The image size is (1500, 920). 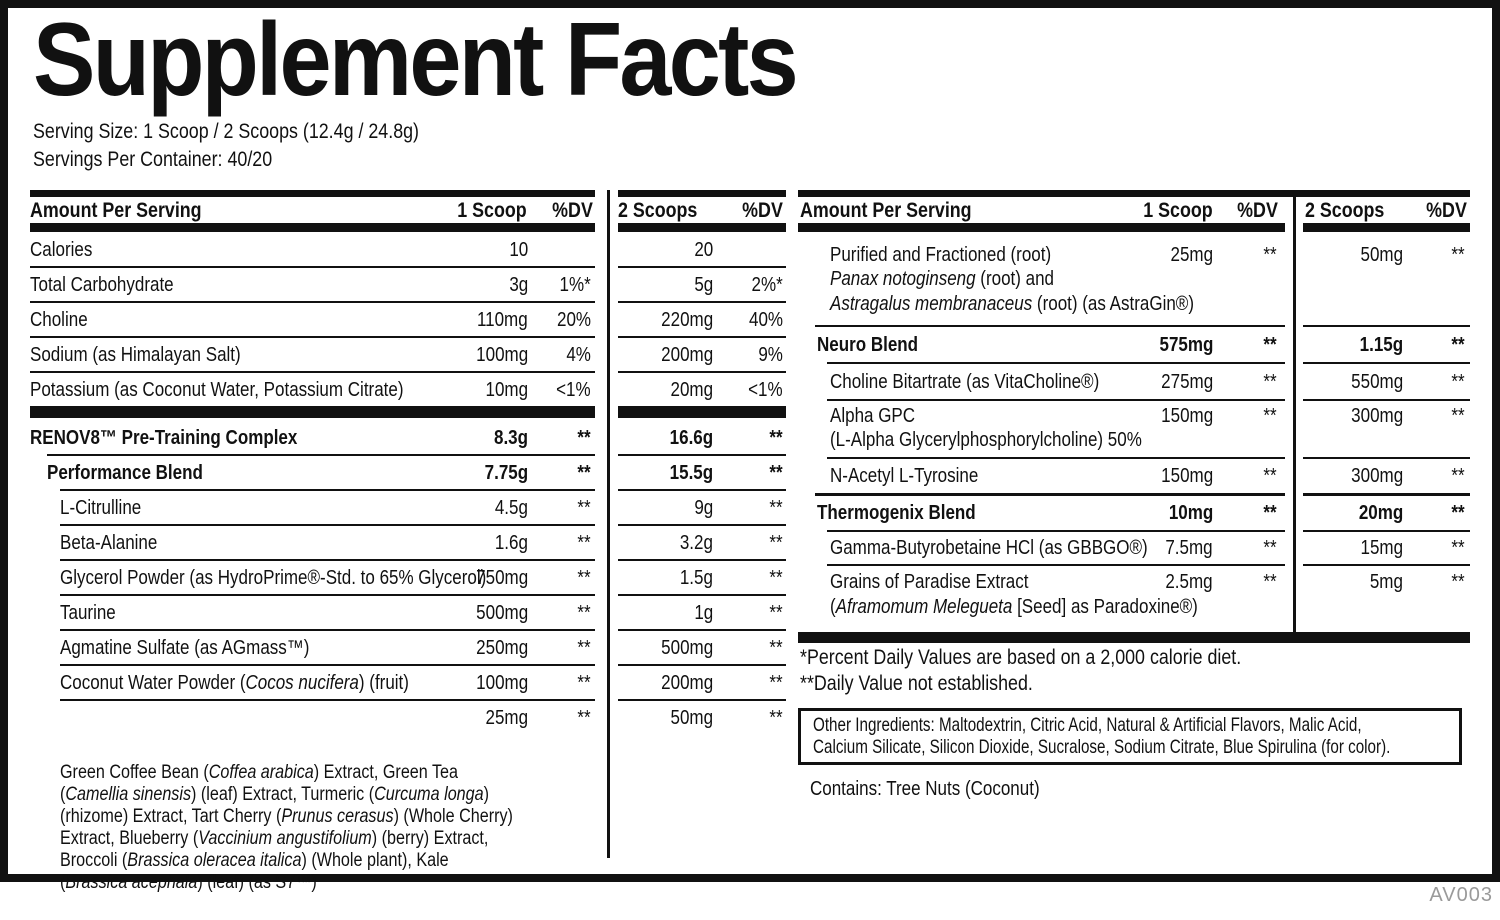 I want to click on ingredient-name: Agmatine Sulfate (as AGmass™), so click(x=185, y=648).